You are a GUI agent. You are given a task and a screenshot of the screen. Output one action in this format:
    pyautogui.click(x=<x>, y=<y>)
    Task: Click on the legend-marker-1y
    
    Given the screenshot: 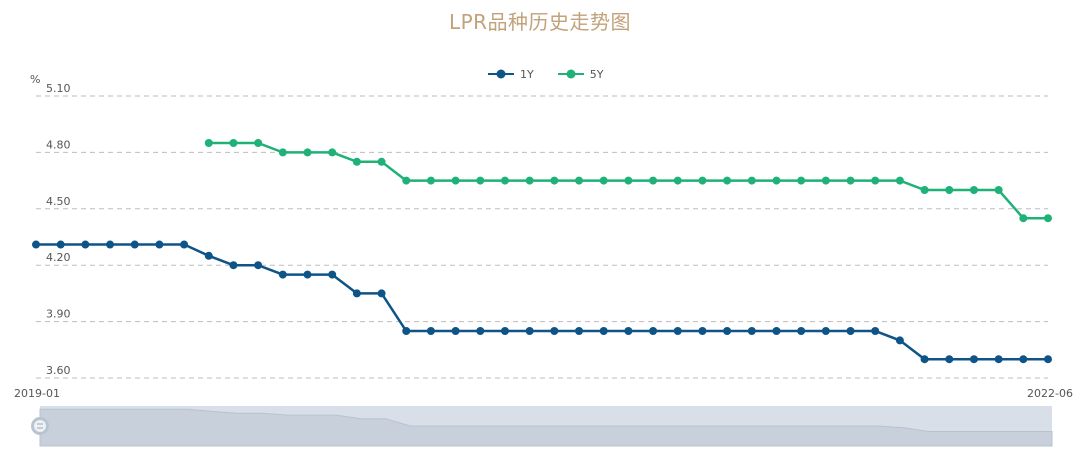 What is the action you would take?
    pyautogui.click(x=501, y=74)
    